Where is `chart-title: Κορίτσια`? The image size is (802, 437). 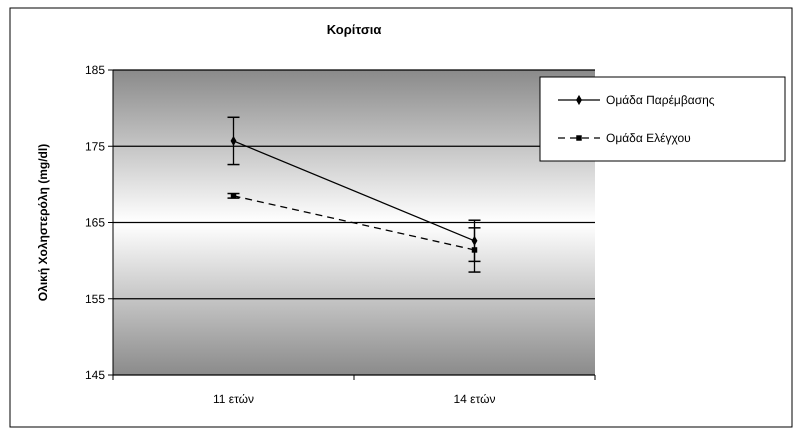
chart-title: Κορίτσια is located at coordinates (354, 29).